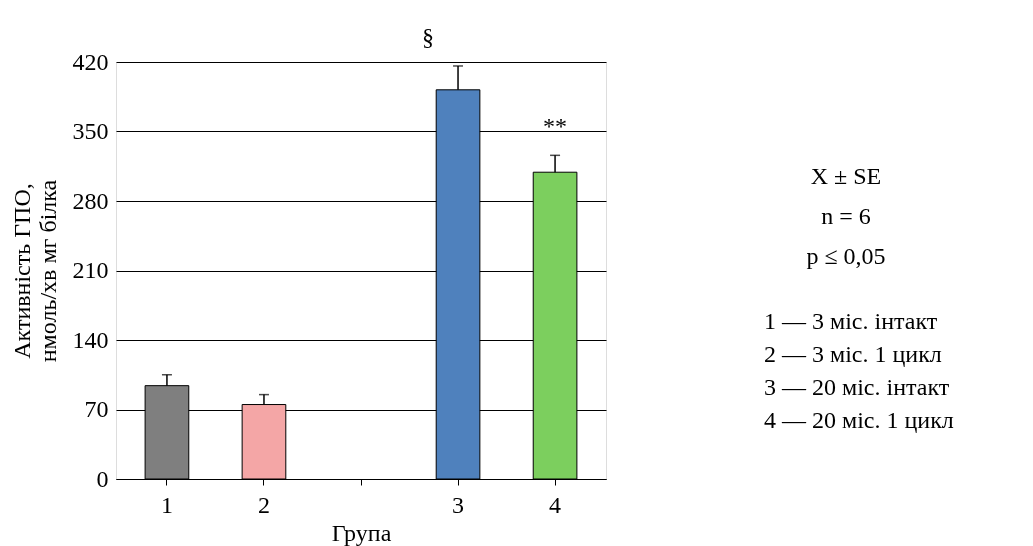  Describe the element at coordinates (846, 256) in the screenshot. I see `text: p ≤ 0,05` at that location.